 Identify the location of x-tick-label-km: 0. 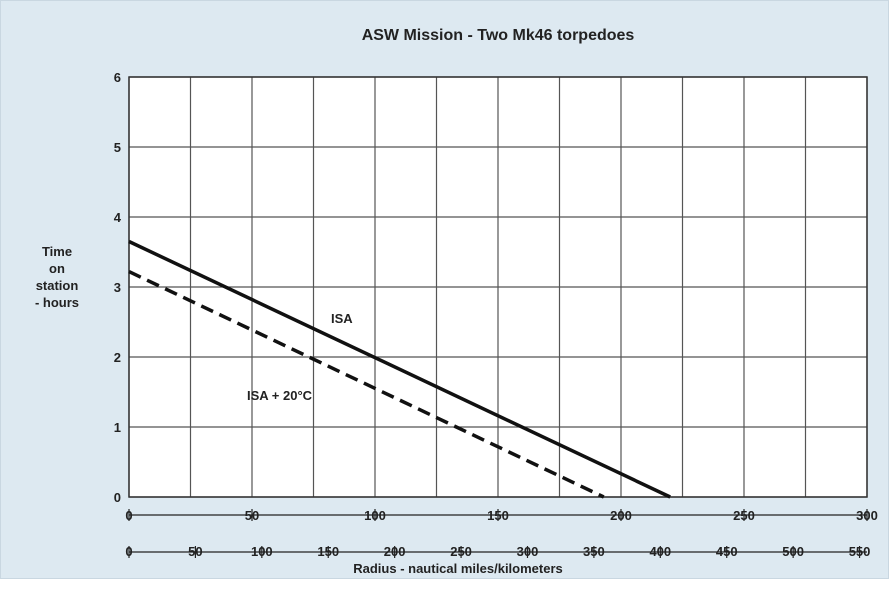
(128, 551).